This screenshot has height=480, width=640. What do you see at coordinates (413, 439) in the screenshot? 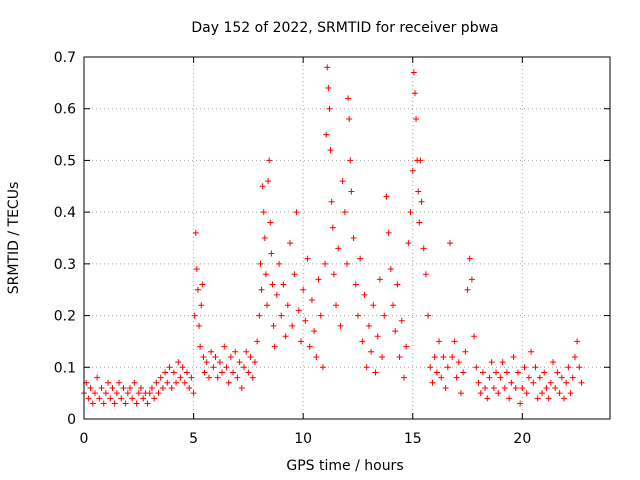
I see `x-tick-label: 15` at bounding box center [413, 439].